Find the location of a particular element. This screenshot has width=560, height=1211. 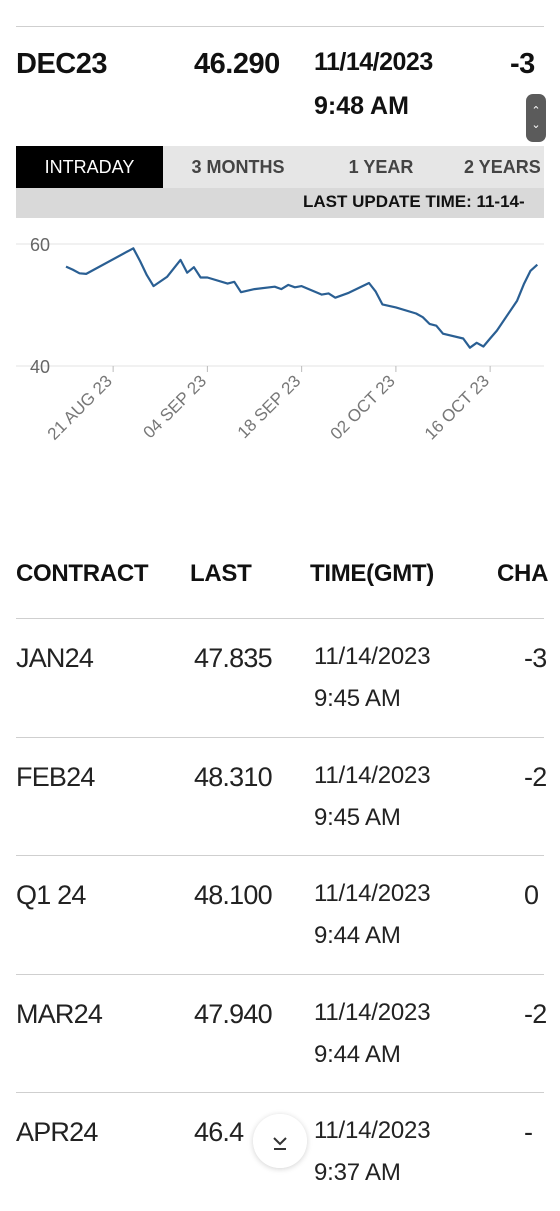

timeframe-tabs: INTRADAY 3 MONTHS 1 YEAR 2 YEARS is located at coordinates (280, 167).